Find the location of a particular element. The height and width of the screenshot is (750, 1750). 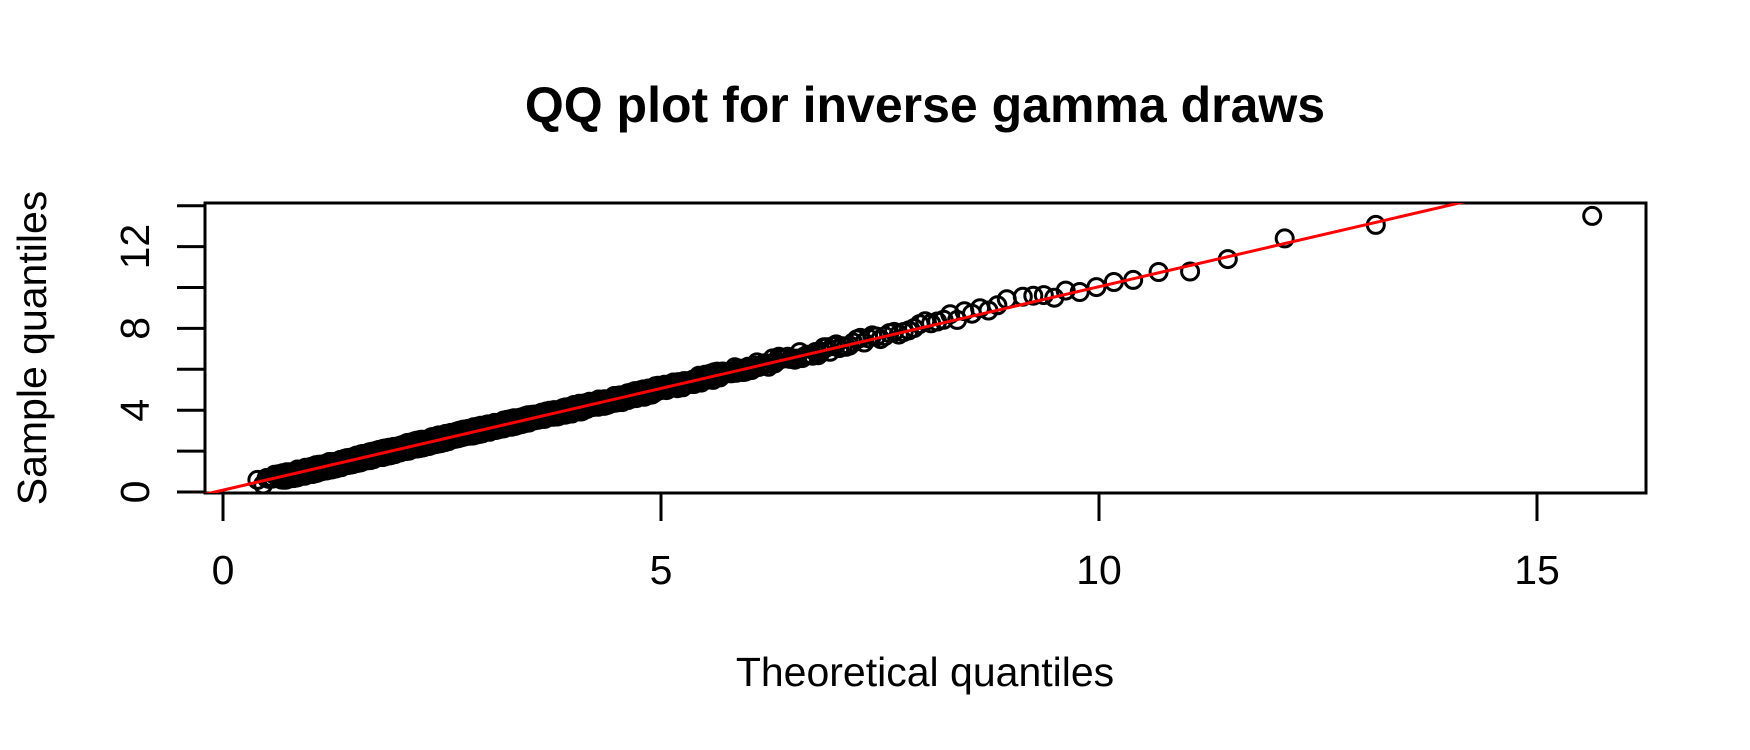

x-tick-label: 0 is located at coordinates (223, 570).